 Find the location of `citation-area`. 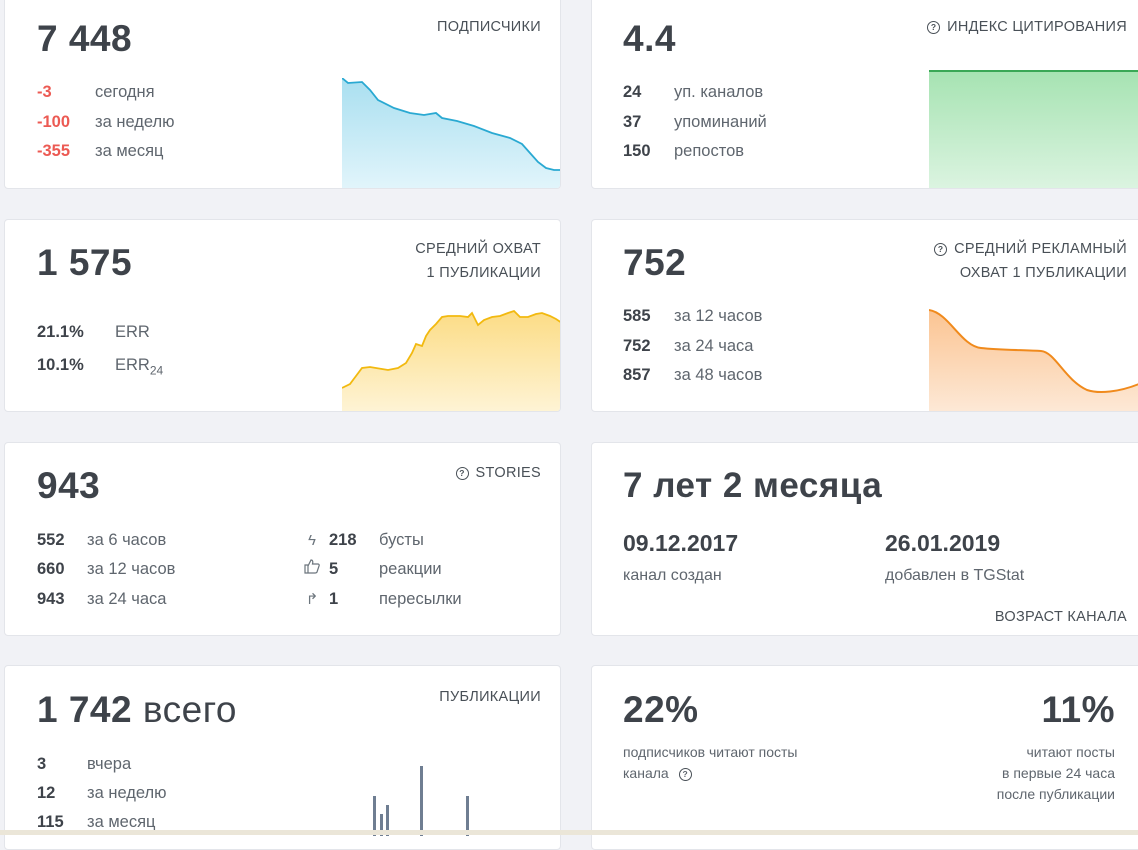

citation-area is located at coordinates (1033, 129).